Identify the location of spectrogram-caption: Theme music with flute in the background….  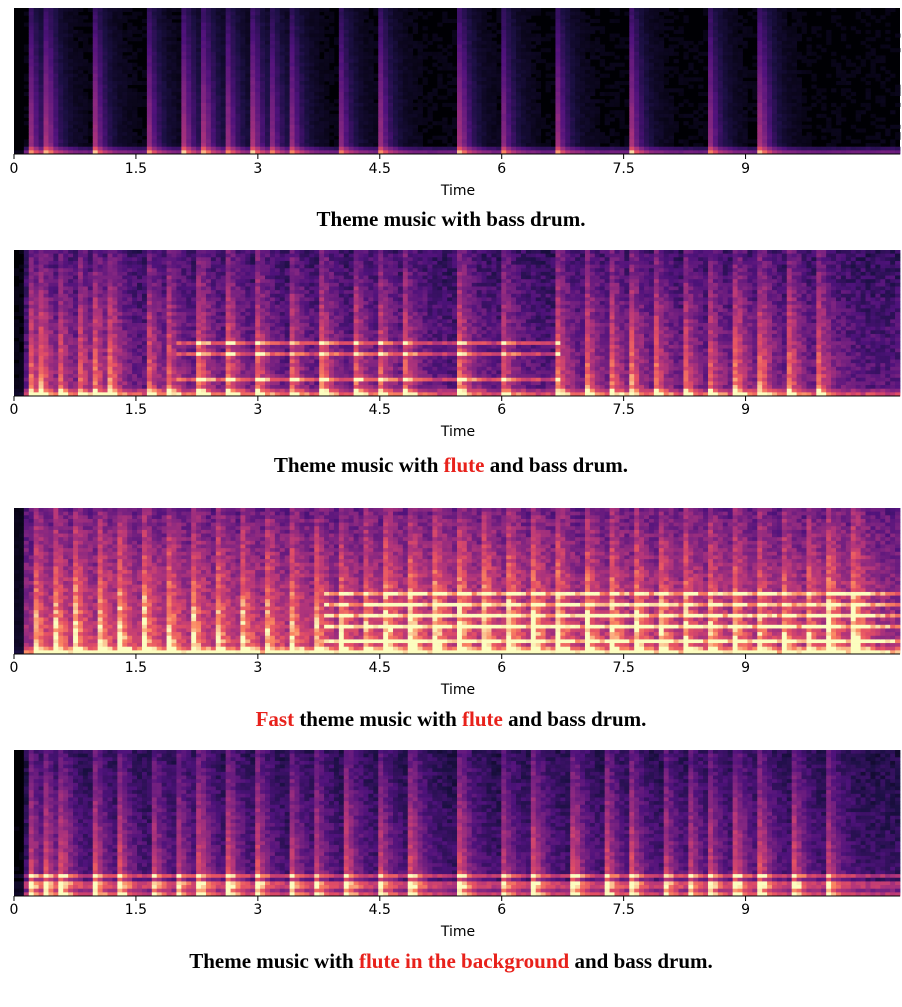
(451, 961).